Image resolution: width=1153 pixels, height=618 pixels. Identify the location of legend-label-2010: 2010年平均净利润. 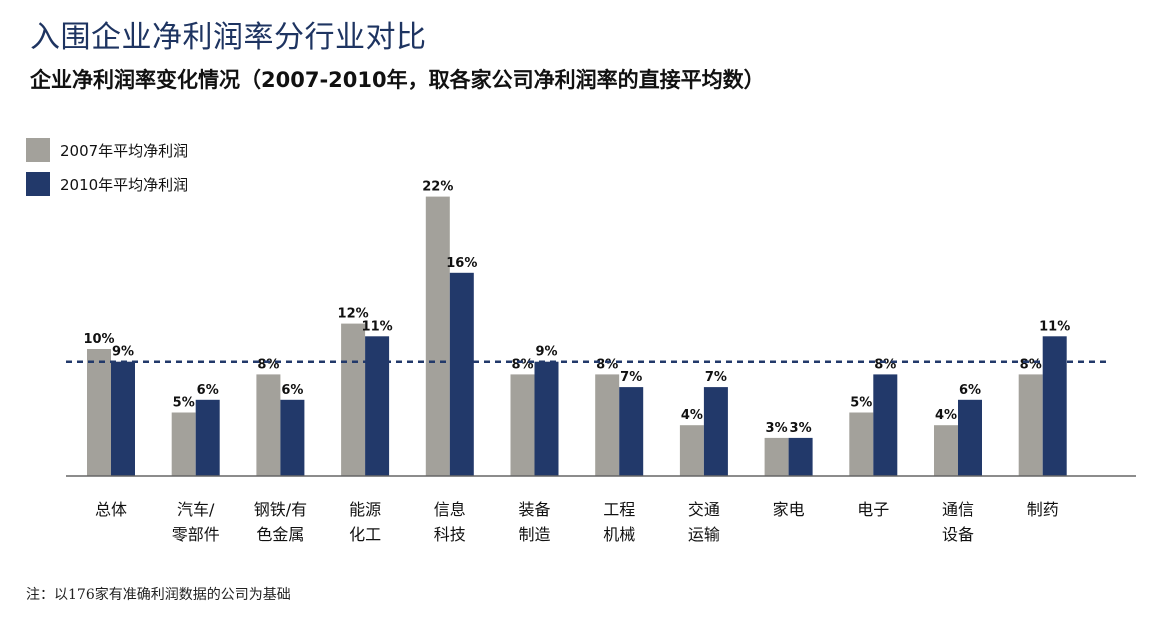
(124, 184).